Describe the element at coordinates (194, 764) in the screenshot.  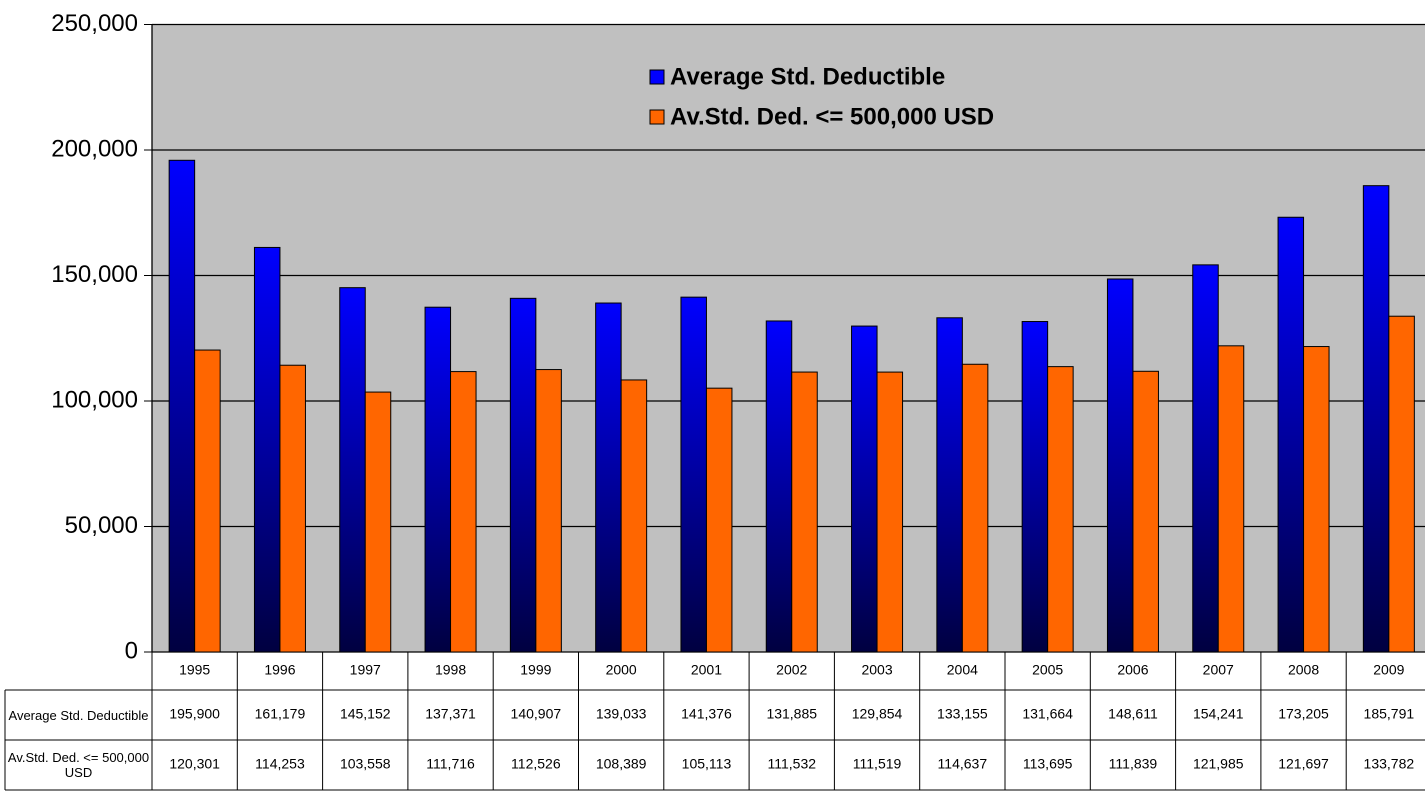
I see `table-cell: 120,301` at that location.